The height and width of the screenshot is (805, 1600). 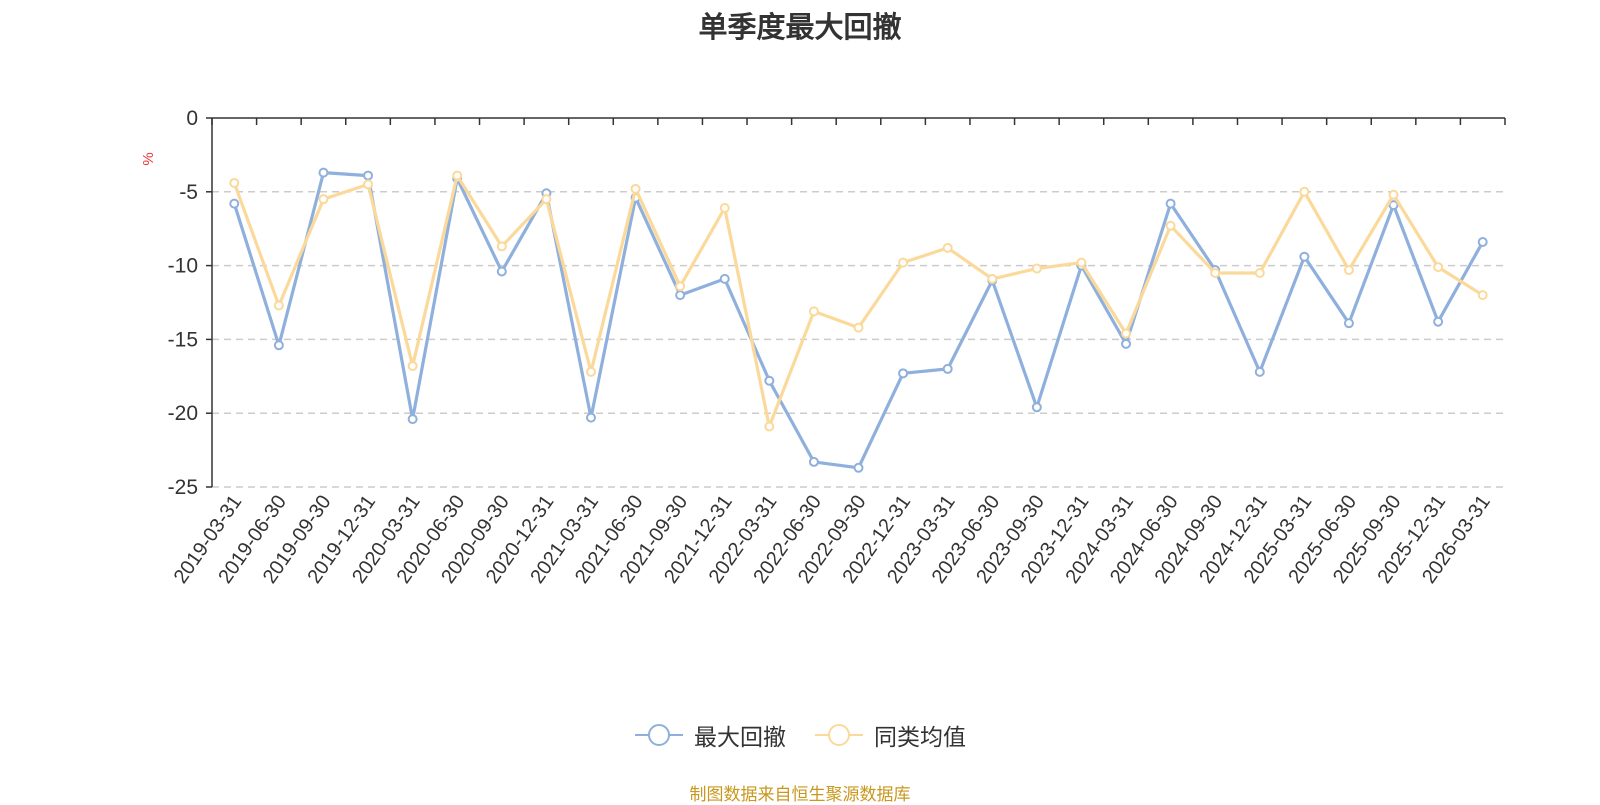 What do you see at coordinates (800, 795) in the screenshot?
I see `source-note: 制图数据来自恒生聚源数据库` at bounding box center [800, 795].